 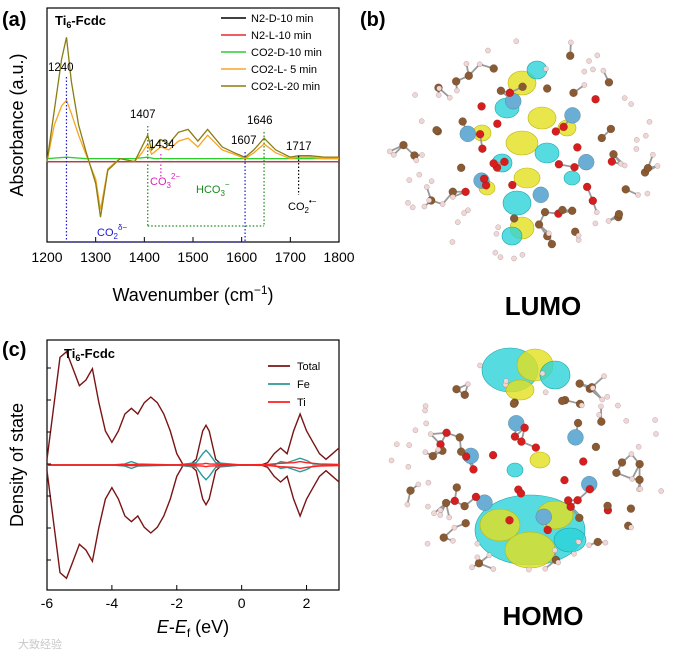 I want to click on ftir-xtick-label: 1600, so click(x=241, y=257).